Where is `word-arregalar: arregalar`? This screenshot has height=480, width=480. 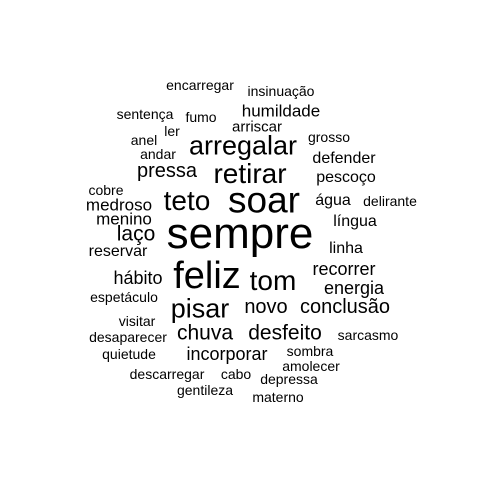
word-arregalar: arregalar is located at coordinates (243, 145).